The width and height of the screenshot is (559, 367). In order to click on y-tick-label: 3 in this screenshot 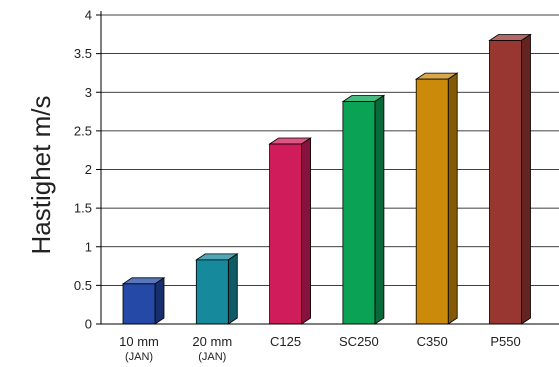, I will do `click(88, 92)`.